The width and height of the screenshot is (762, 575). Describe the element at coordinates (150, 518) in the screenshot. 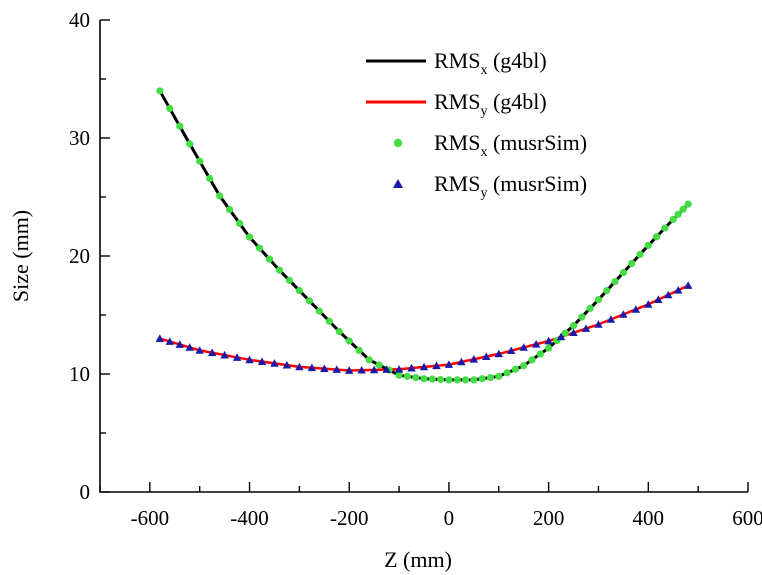

I see `x-tick-label: -600` at that location.